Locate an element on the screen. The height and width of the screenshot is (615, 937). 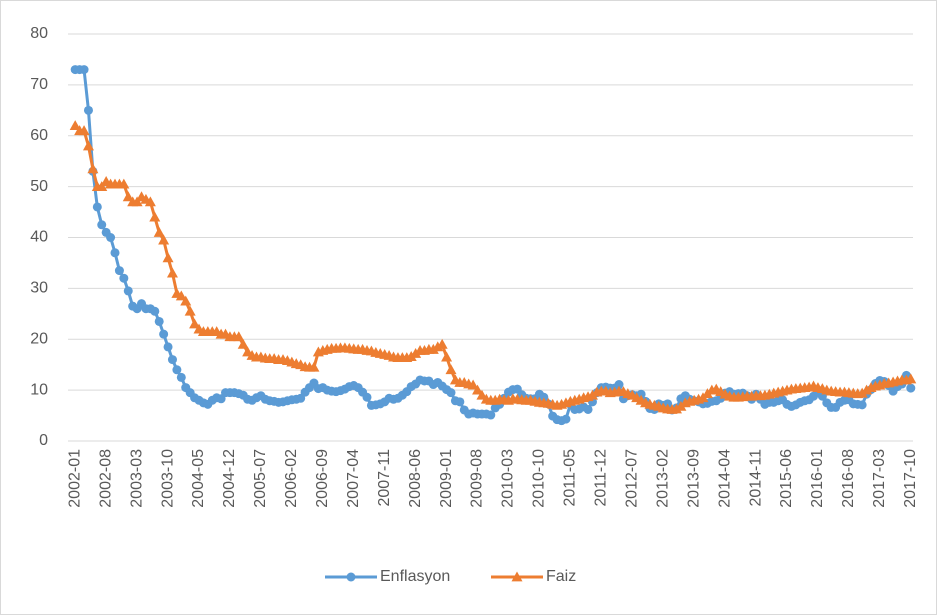
x-tick-label: 2016-01 is located at coordinates (817, 478).